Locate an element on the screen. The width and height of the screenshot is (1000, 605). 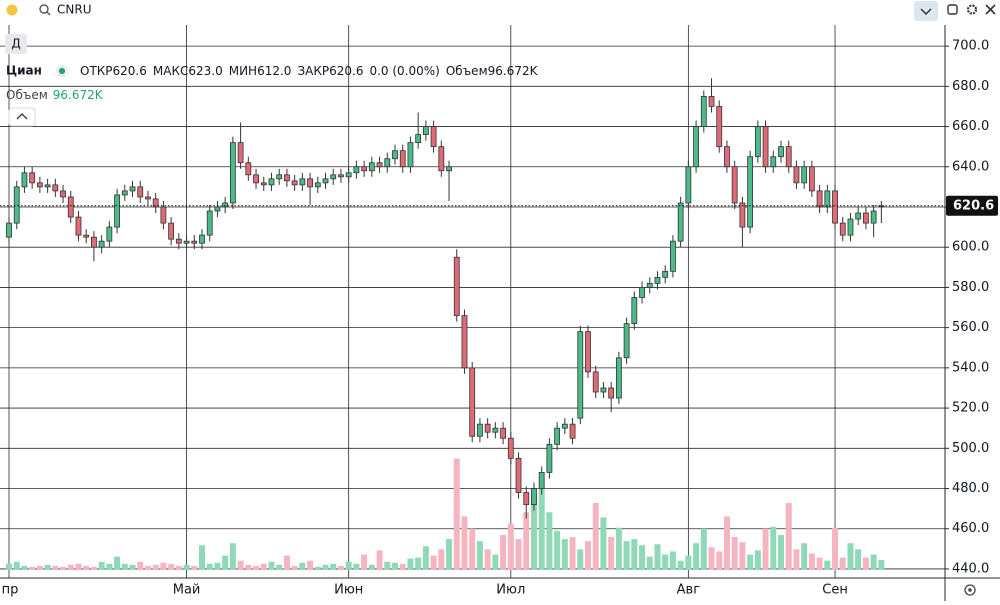
legend-value: 96.672K is located at coordinates (513, 71).